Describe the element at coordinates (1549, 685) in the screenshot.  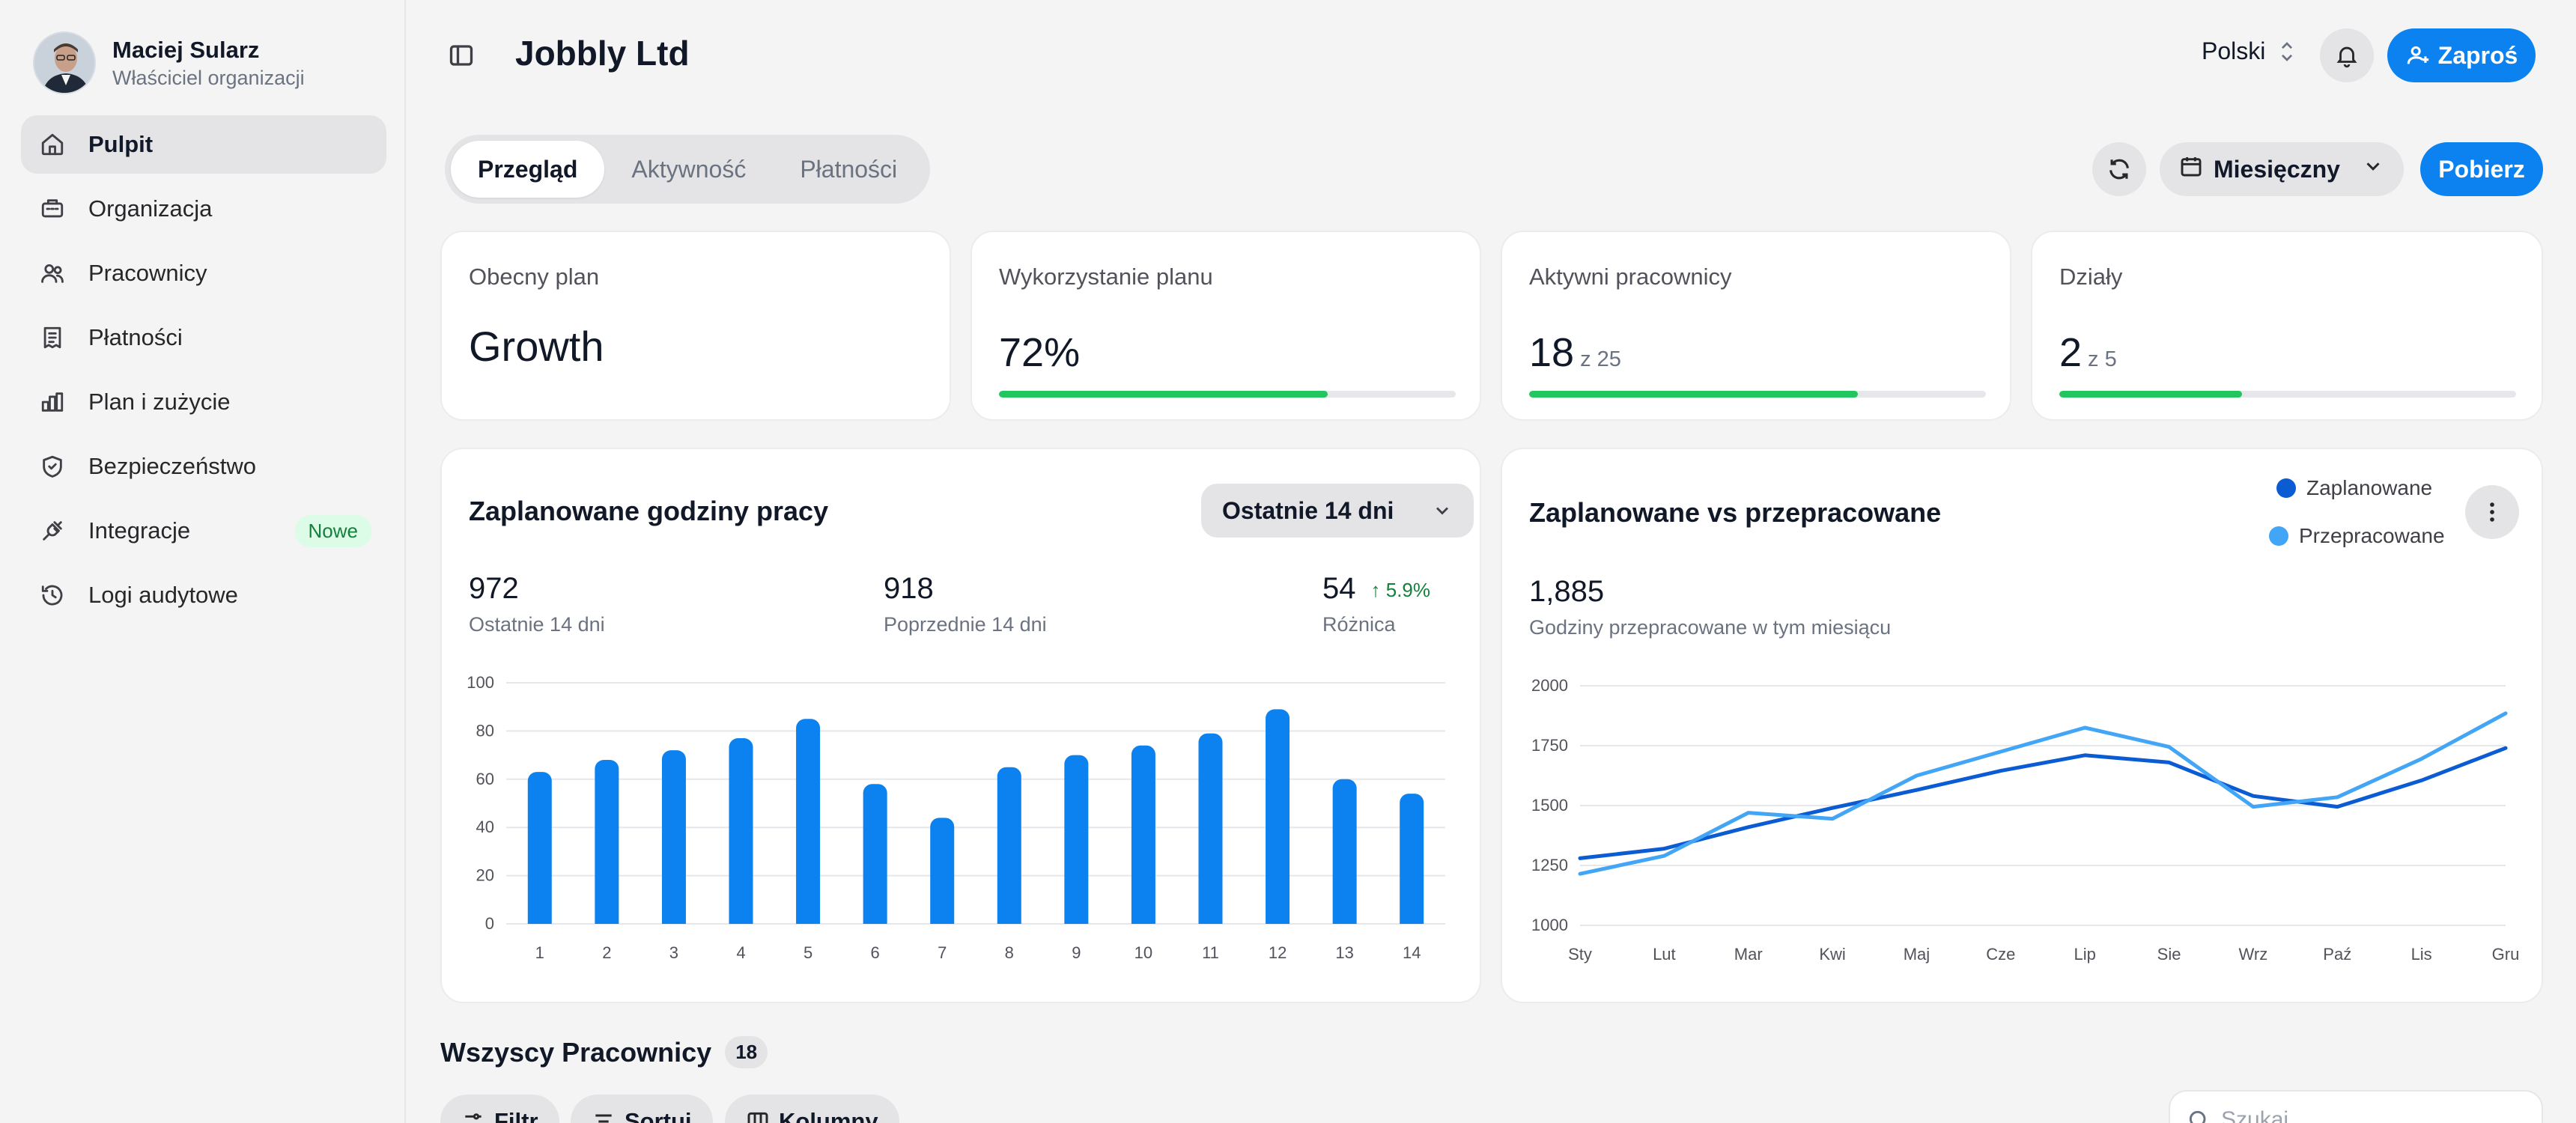
I see `y-tick-label: 2000` at that location.